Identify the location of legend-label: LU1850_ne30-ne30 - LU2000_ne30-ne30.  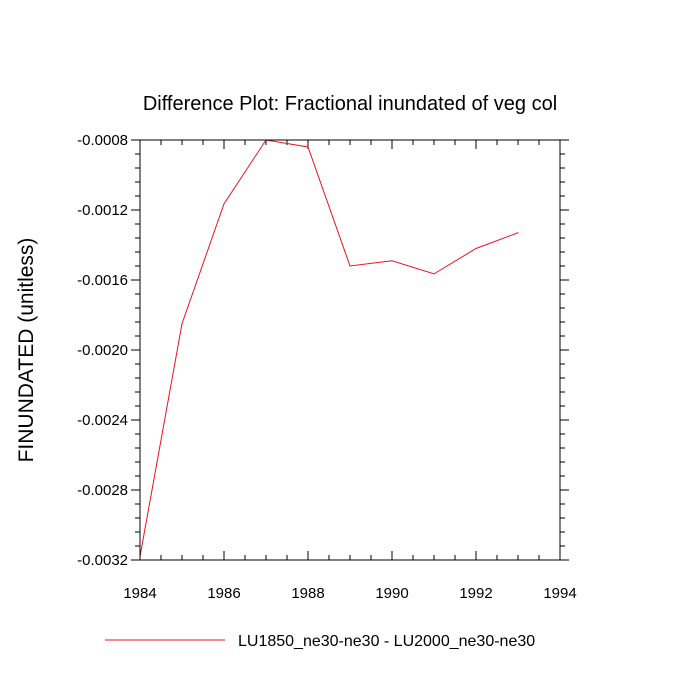
(386, 641).